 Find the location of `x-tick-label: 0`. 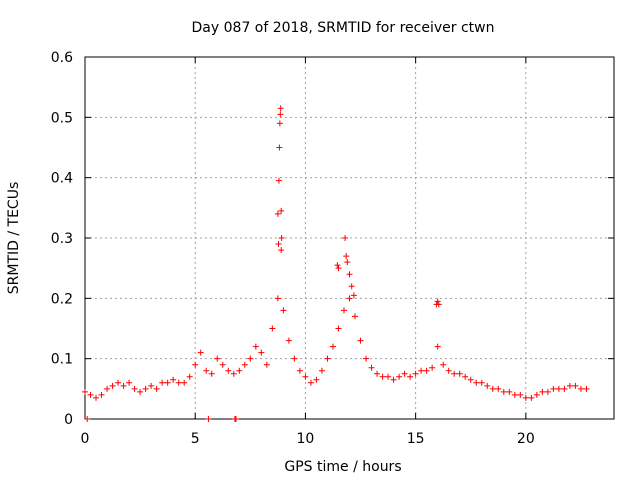

x-tick-label: 0 is located at coordinates (85, 439).